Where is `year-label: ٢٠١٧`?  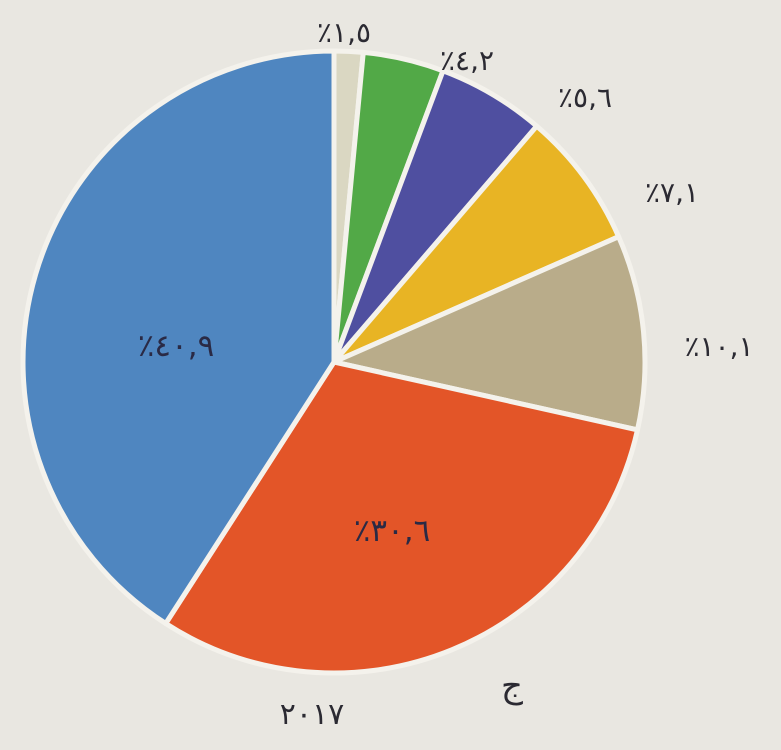 year-label: ٢٠١٧ is located at coordinates (312, 714).